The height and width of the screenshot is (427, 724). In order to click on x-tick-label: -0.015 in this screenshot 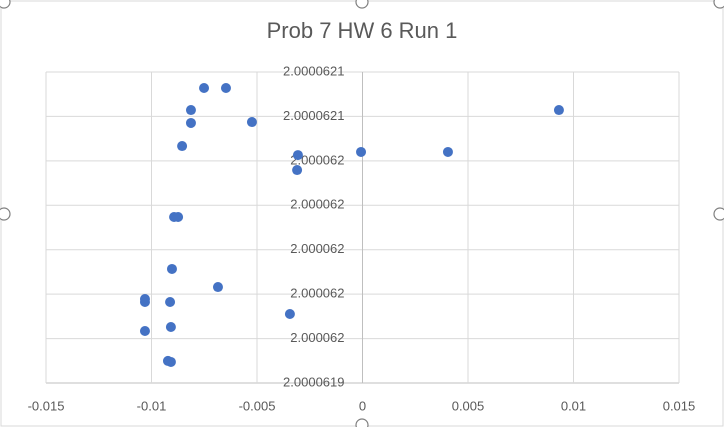, I will do `click(46, 405)`.